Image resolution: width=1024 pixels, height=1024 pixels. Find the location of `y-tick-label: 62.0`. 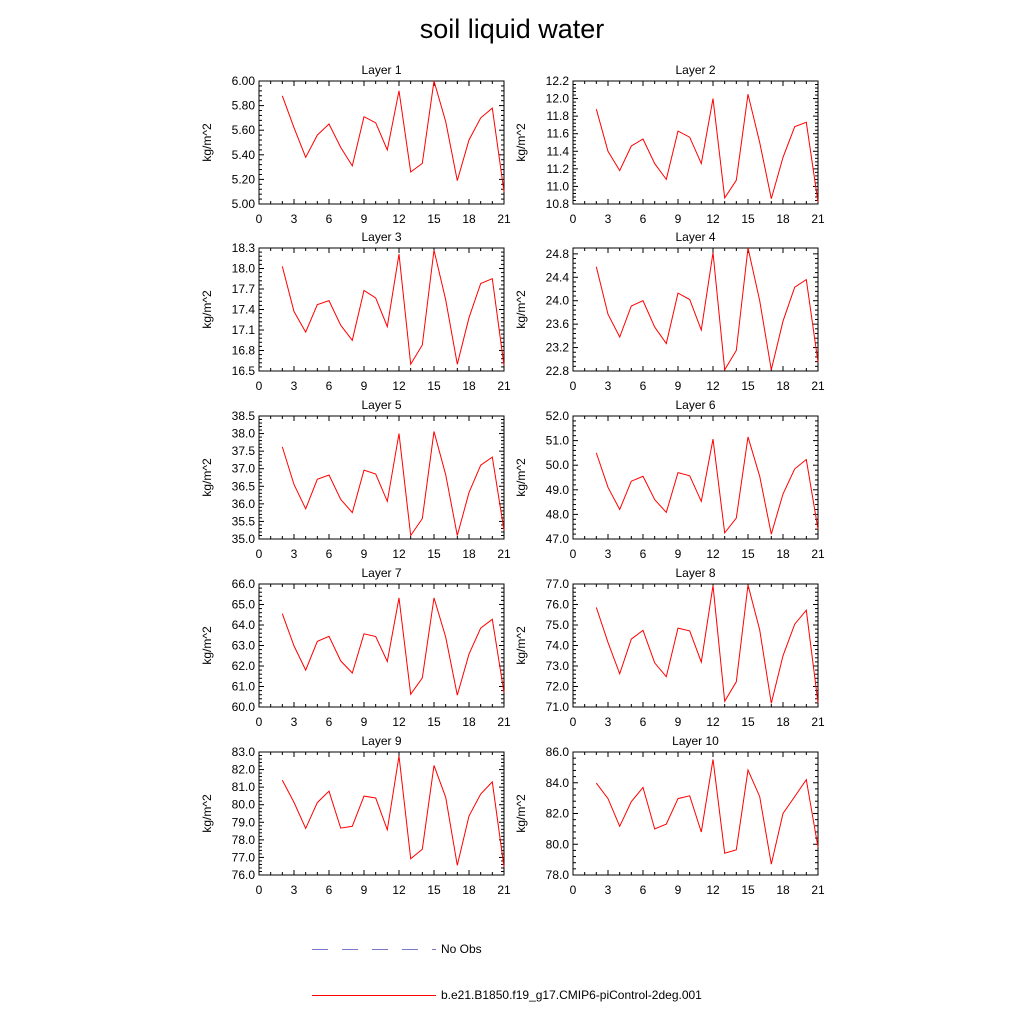

y-tick-label: 62.0 is located at coordinates (244, 666).